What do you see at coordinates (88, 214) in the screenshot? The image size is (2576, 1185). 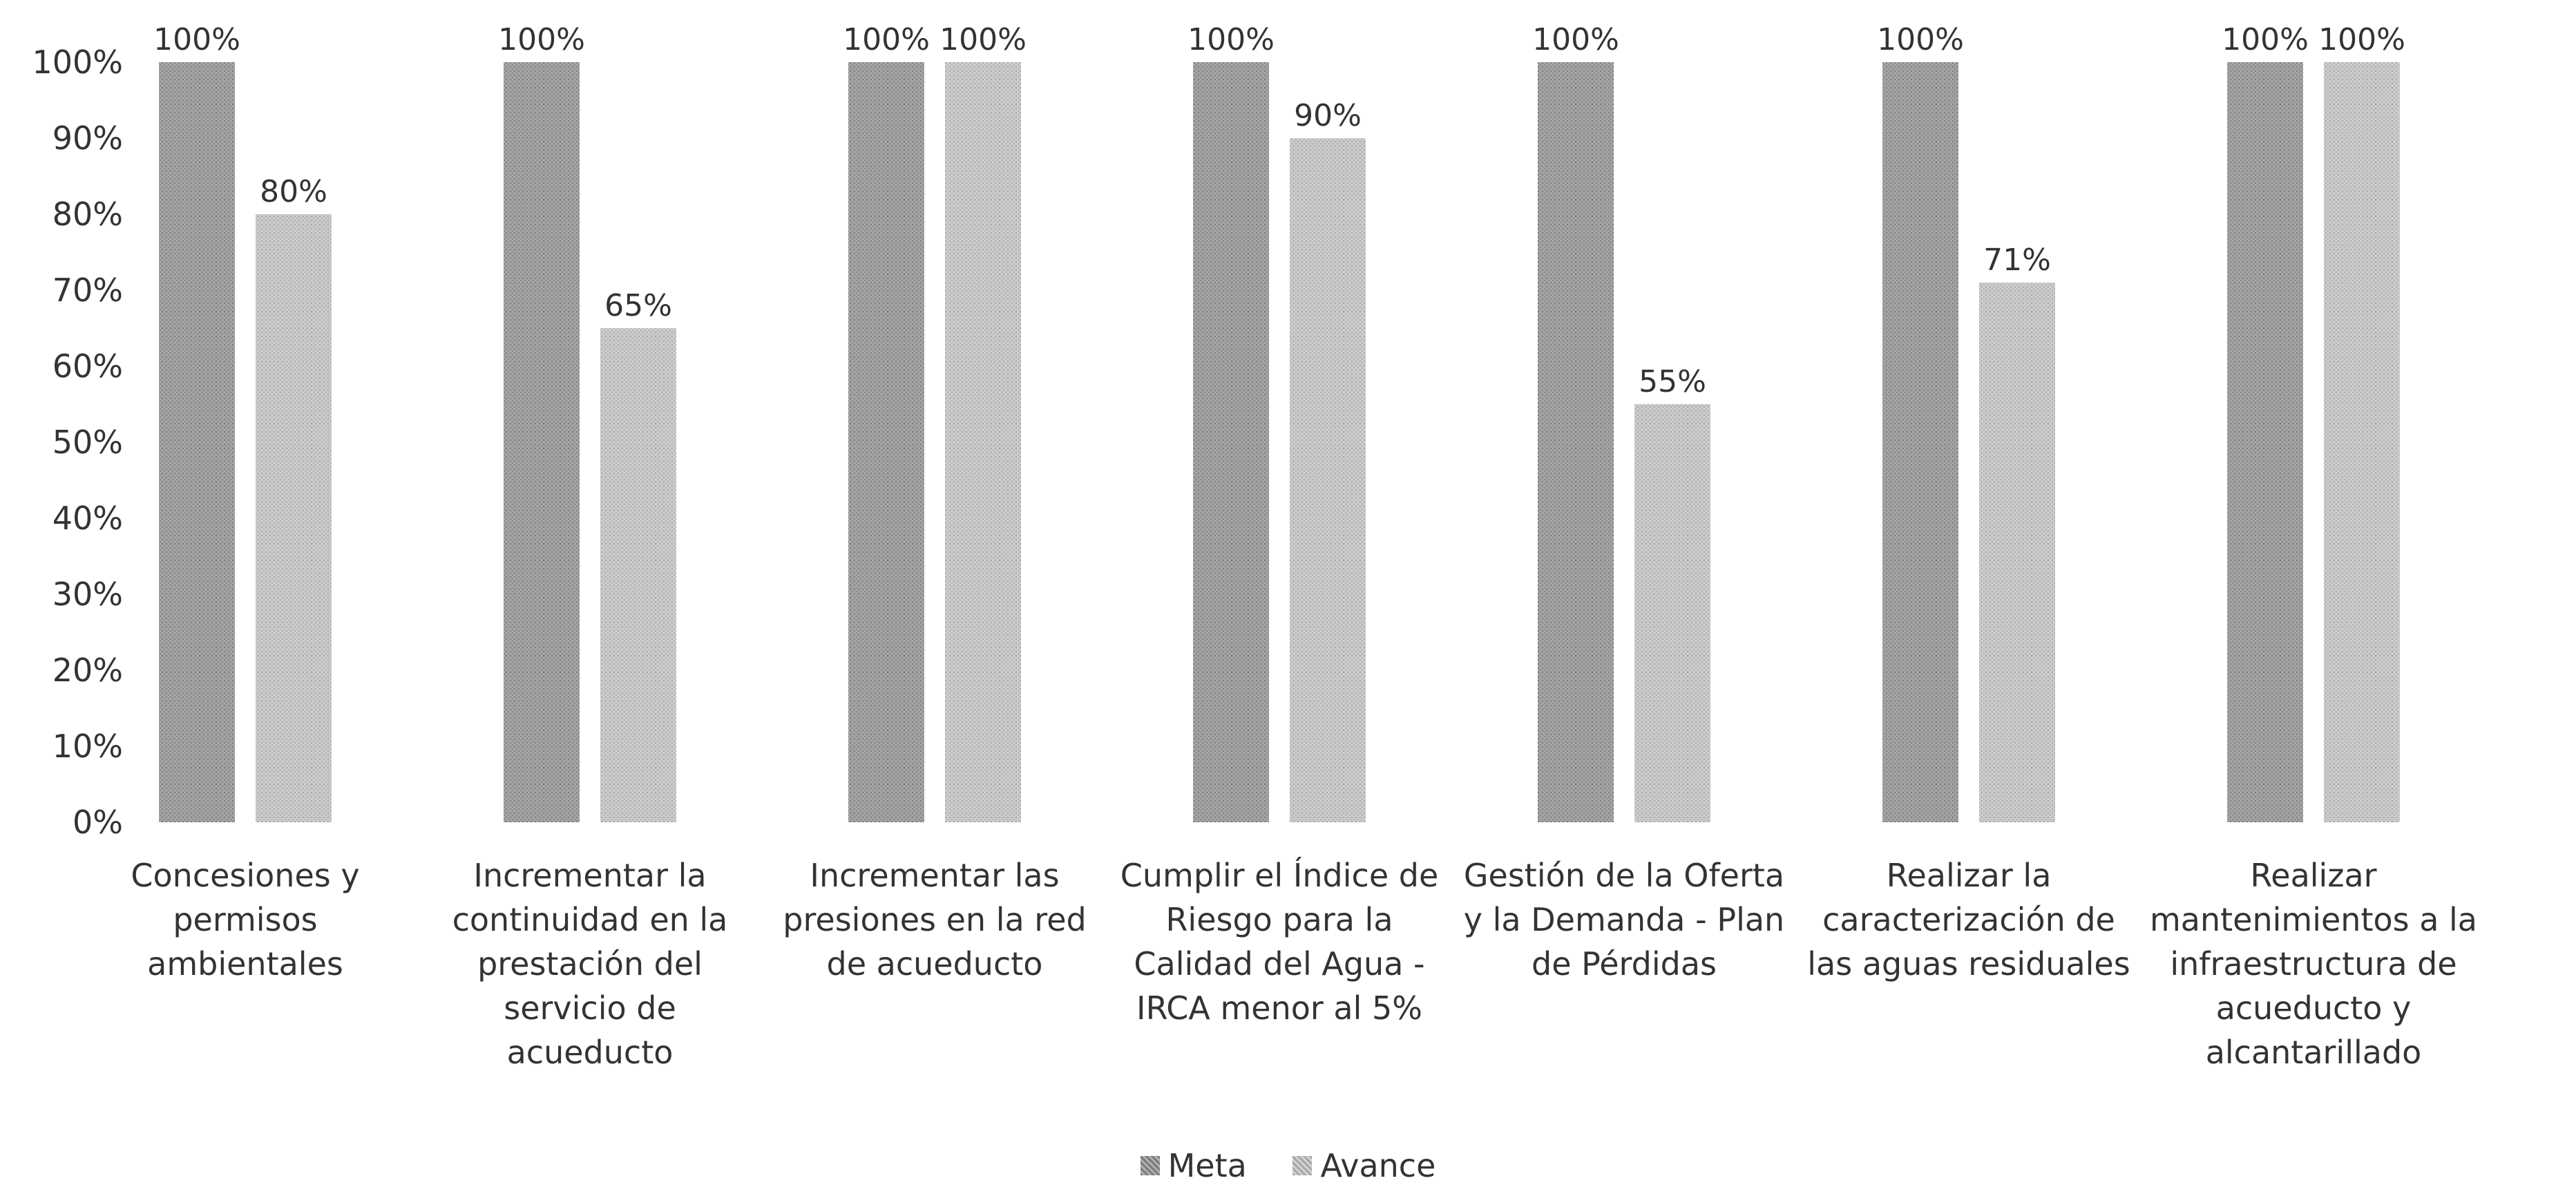 I see `y-tick-label: 80%` at bounding box center [88, 214].